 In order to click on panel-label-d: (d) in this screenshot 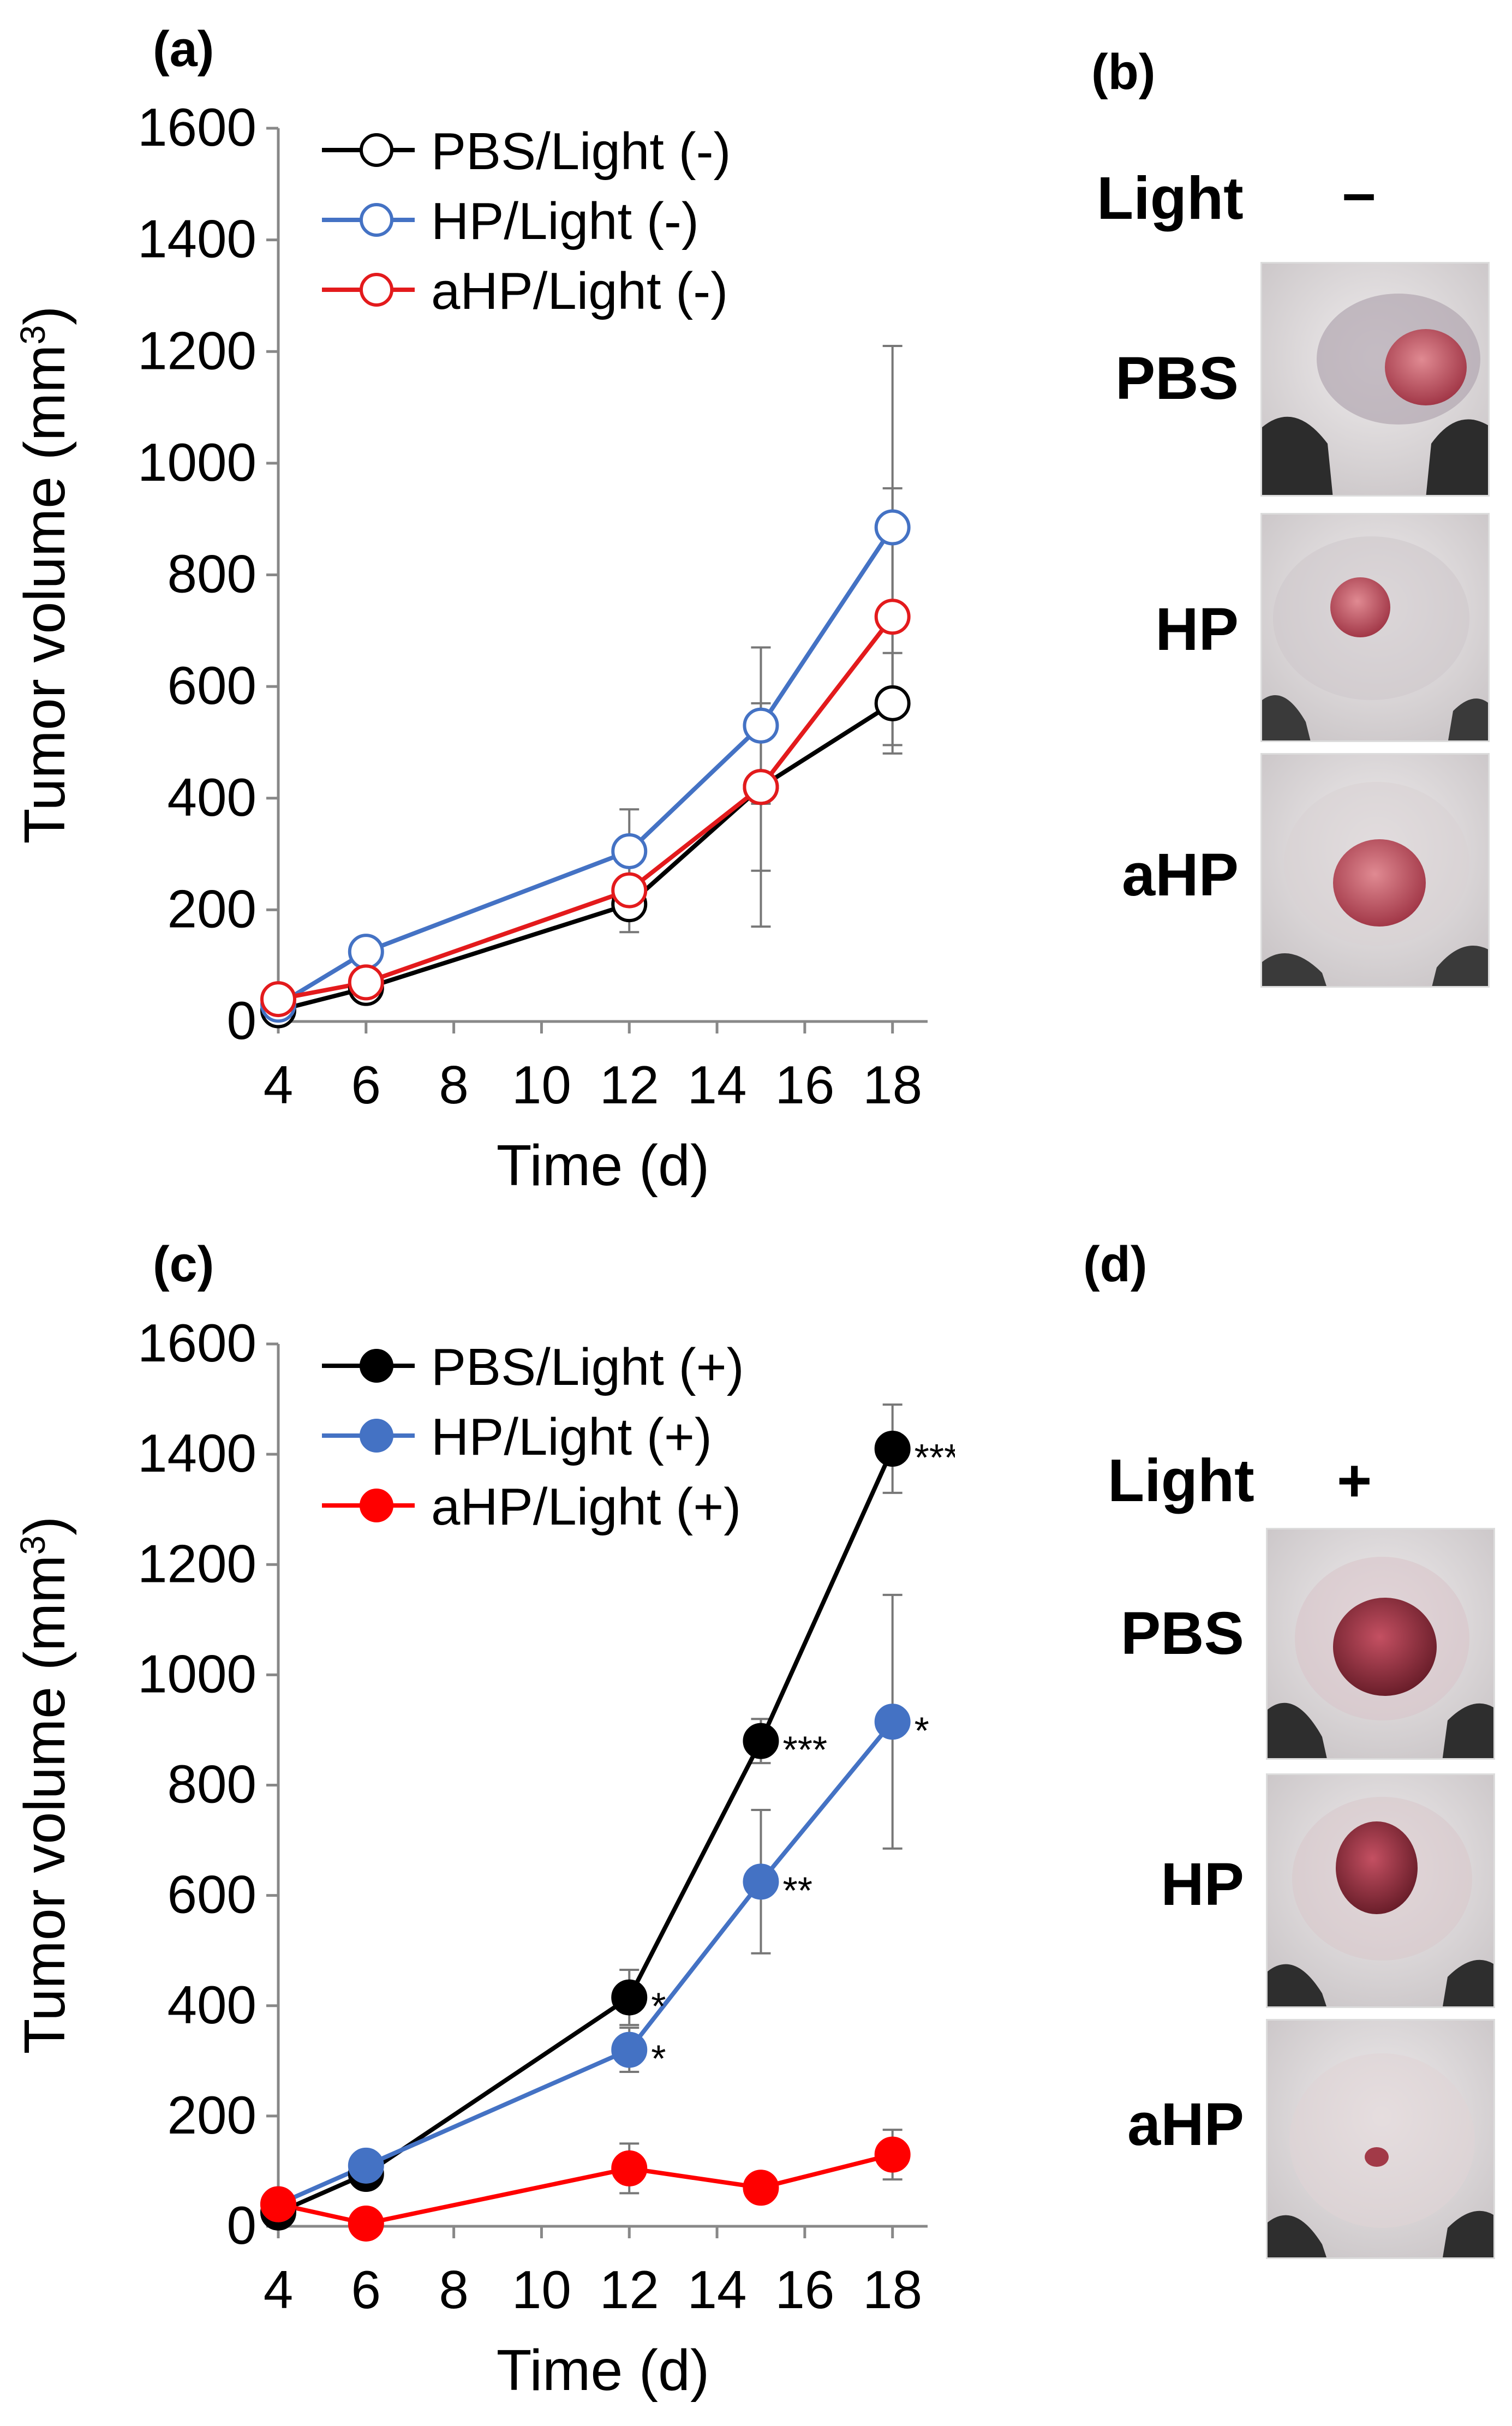, I will do `click(1115, 1264)`.